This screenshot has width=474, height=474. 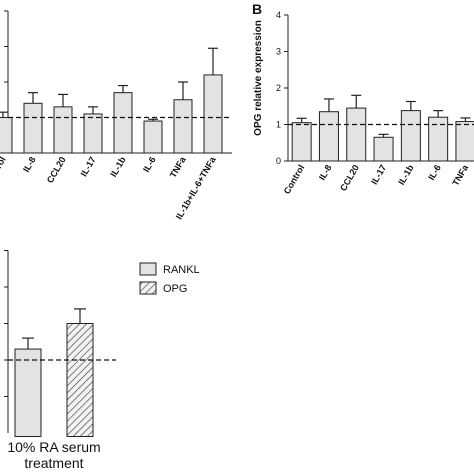 What do you see at coordinates (60, 360) in the screenshot?
I see `panel-c-chart: 10% RA serum treatment` at bounding box center [60, 360].